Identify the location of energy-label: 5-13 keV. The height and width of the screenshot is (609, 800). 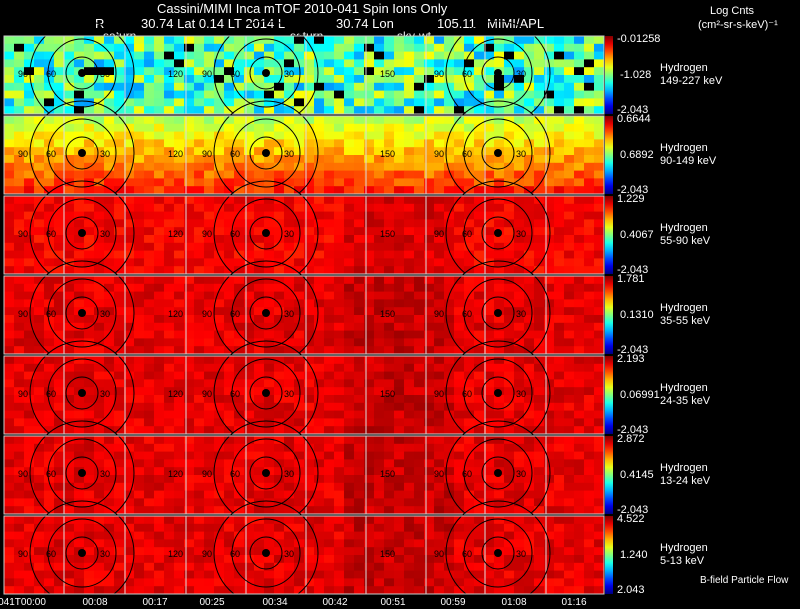
(682, 561).